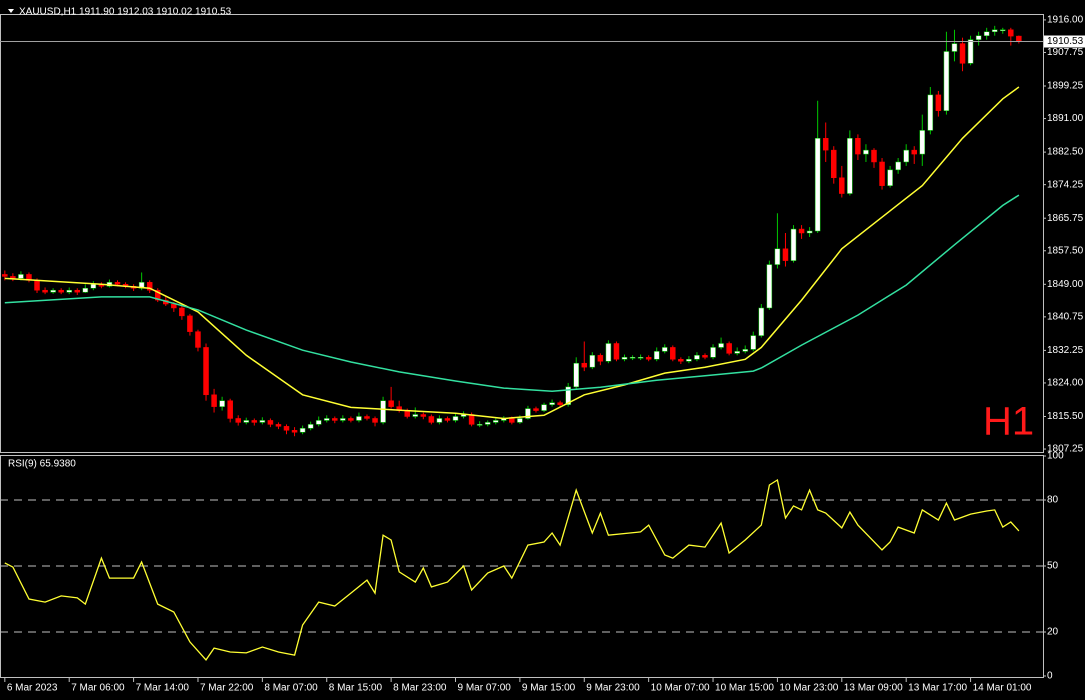  I want to click on rsi-title: RSI(9) 65.9380, so click(42, 464).